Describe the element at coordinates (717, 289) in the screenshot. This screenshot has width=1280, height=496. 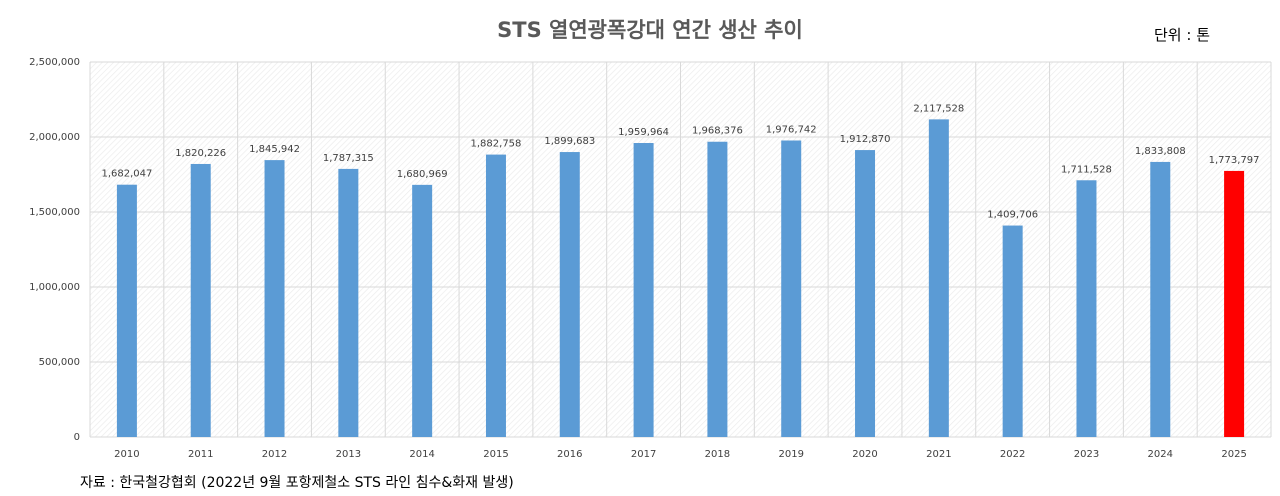
I see `bar-2018` at that location.